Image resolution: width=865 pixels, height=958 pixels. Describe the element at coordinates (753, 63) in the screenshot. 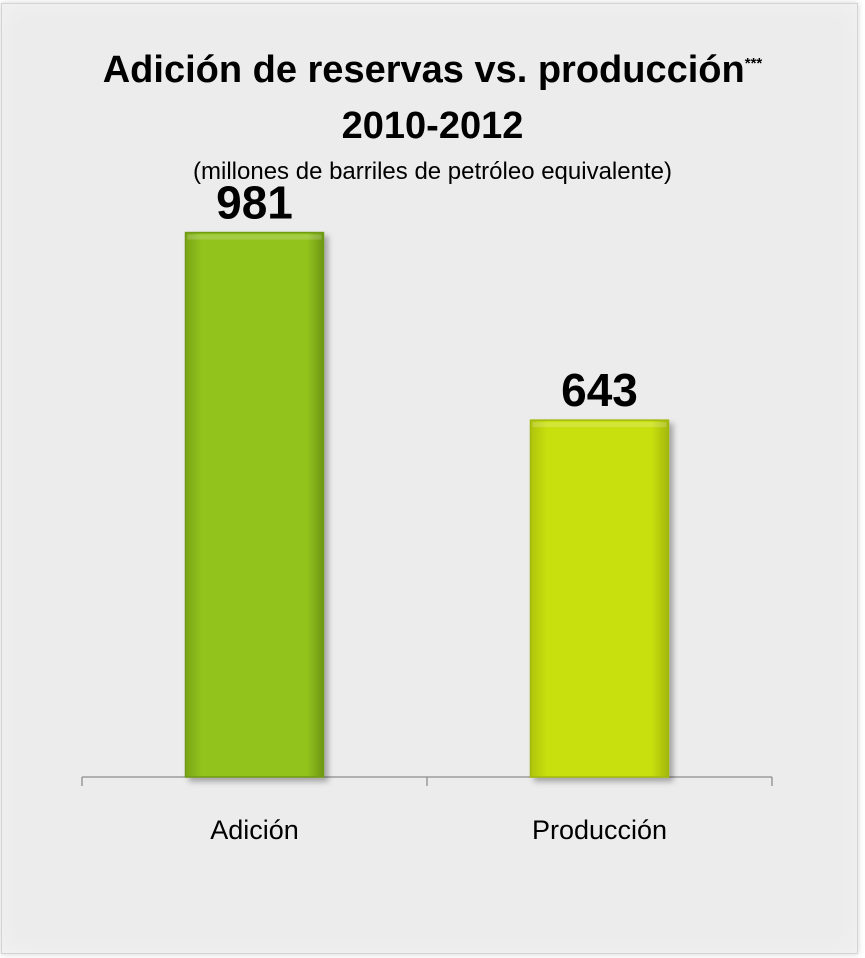

I see `chart-title-superscript: ***` at that location.